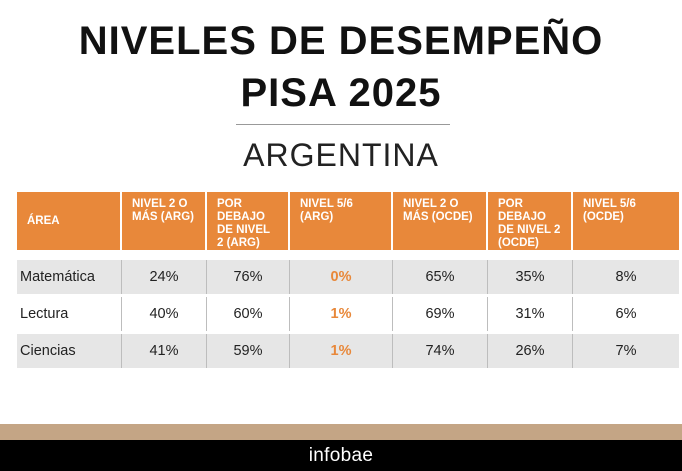  I want to click on header-nivel56-arg: NIVEL 5/6 (ARG), so click(341, 221).